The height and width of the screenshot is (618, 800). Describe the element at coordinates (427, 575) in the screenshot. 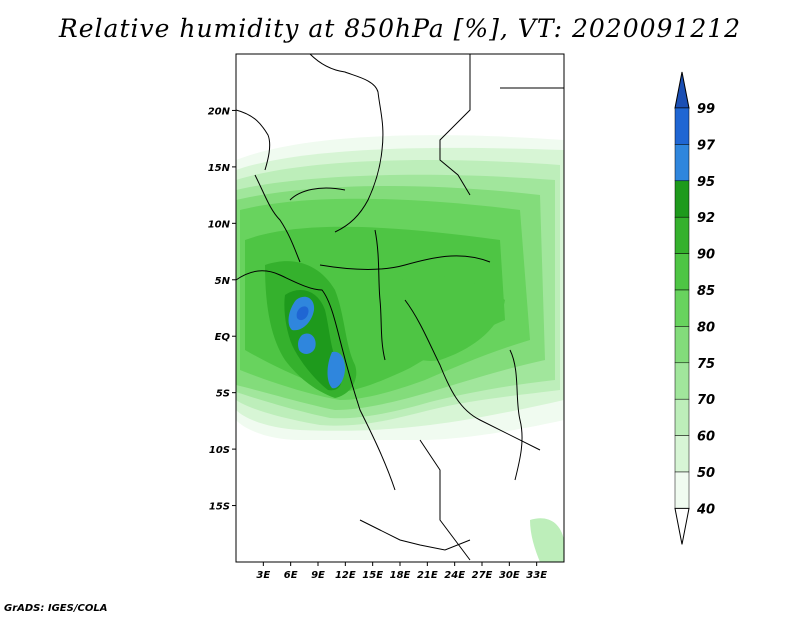

I see `lon-tick-label: 21E` at that location.